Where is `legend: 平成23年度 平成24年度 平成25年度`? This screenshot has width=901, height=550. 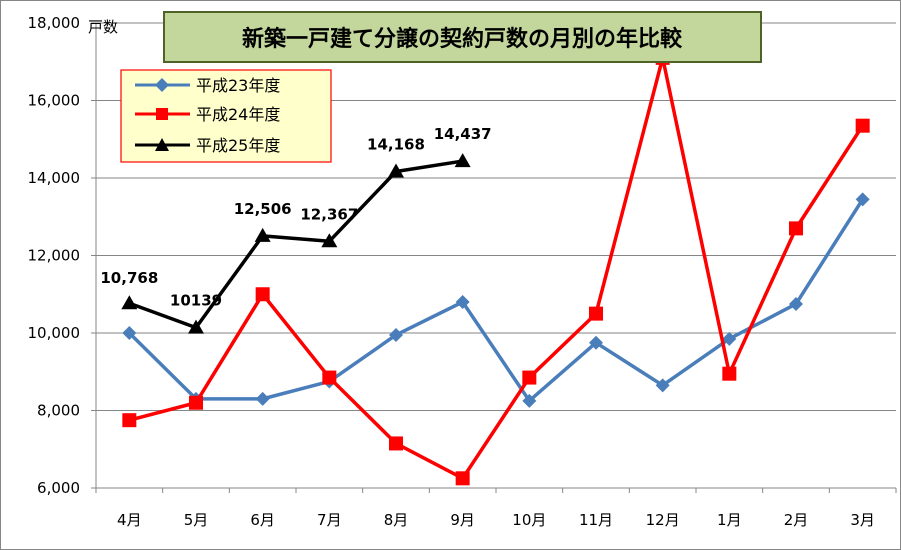
legend: 平成23年度 平成24年度 平成25年度 is located at coordinates (226, 116).